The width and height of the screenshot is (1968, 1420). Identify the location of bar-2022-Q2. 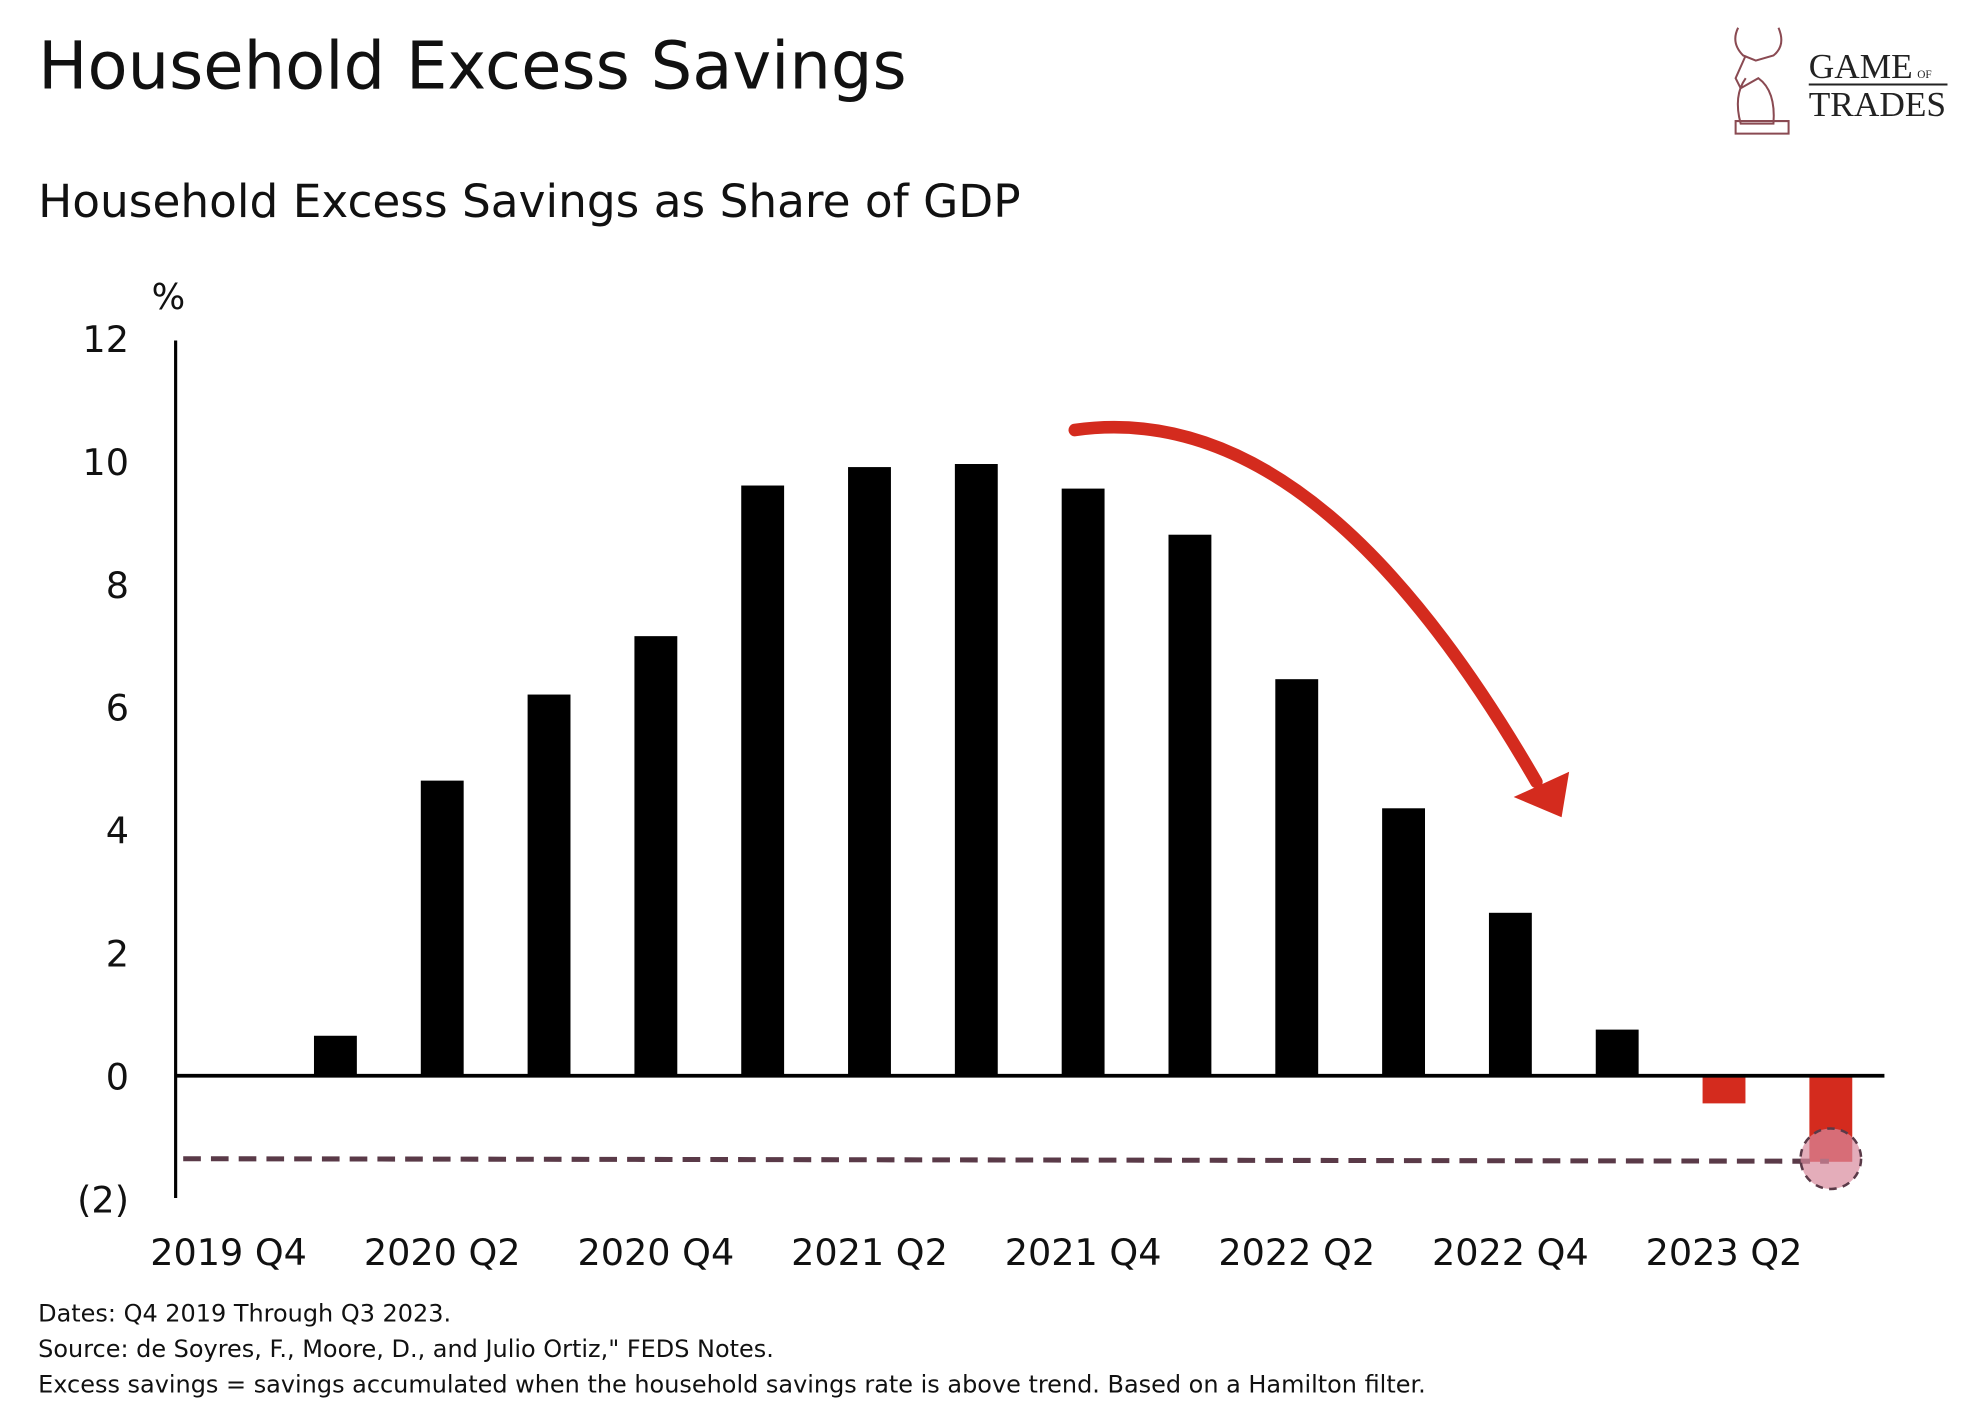
(1297, 877).